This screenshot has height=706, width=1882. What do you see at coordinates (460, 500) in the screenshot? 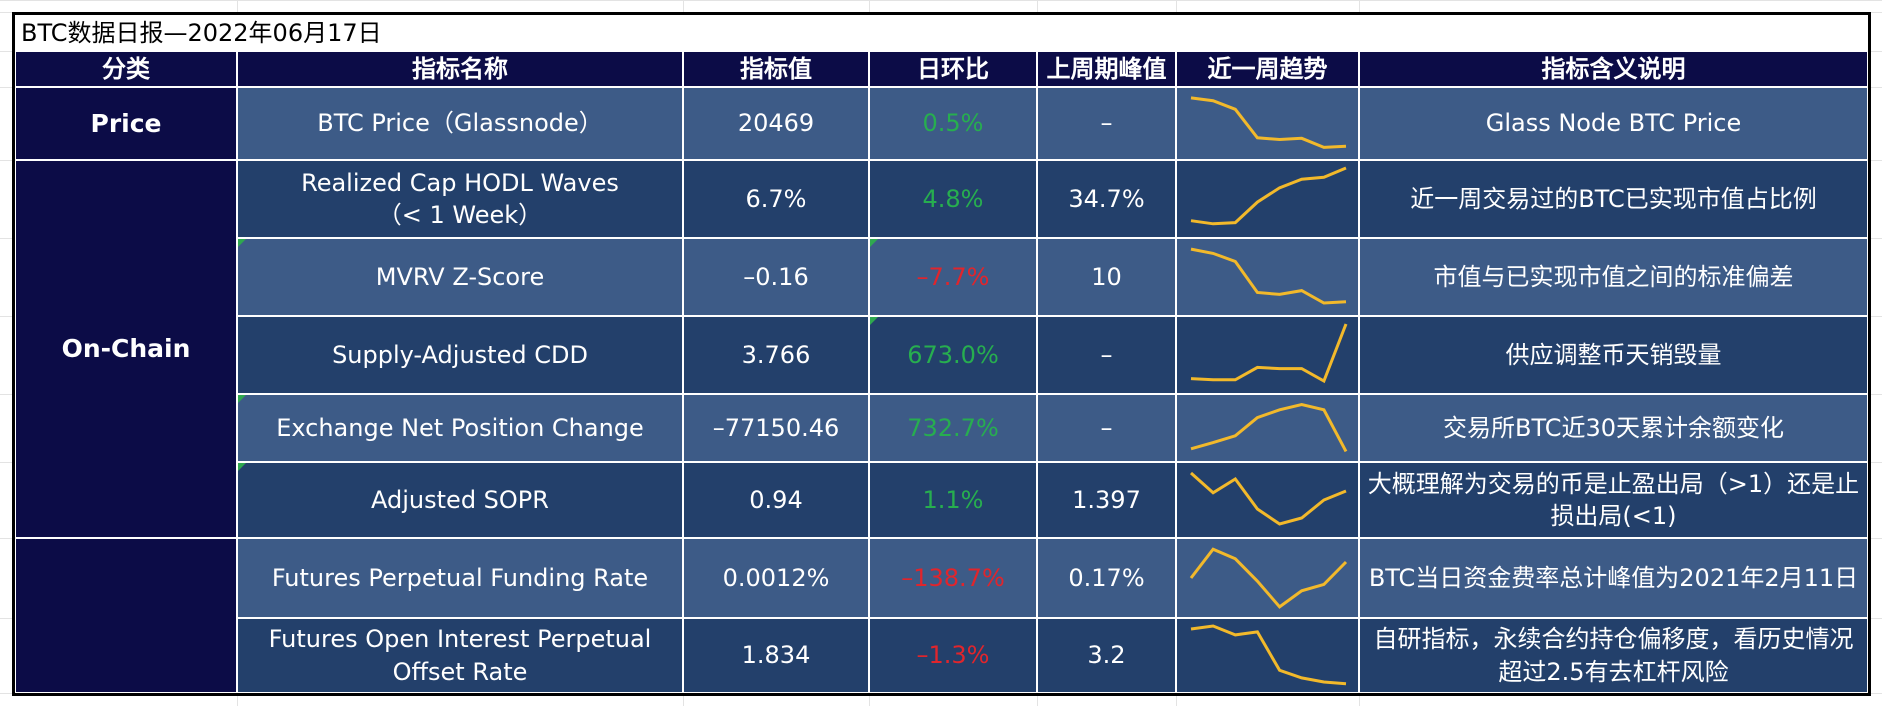
I see `metric-name: Adjusted SOPR` at bounding box center [460, 500].